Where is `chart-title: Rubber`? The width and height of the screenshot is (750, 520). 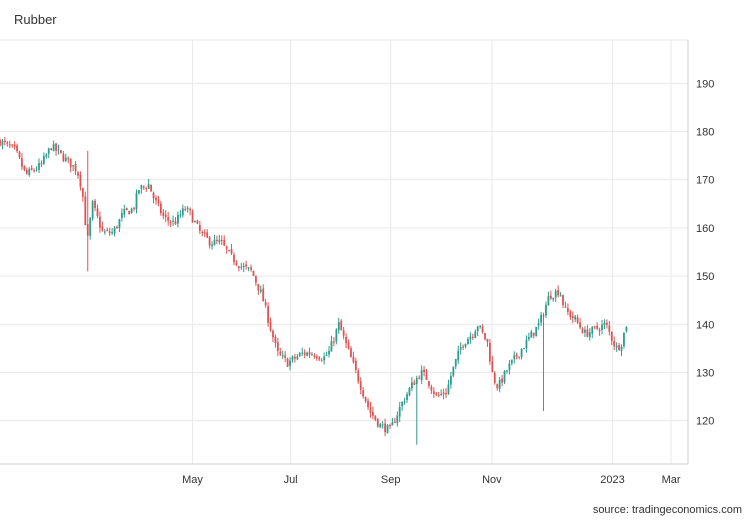 chart-title: Rubber is located at coordinates (35, 19).